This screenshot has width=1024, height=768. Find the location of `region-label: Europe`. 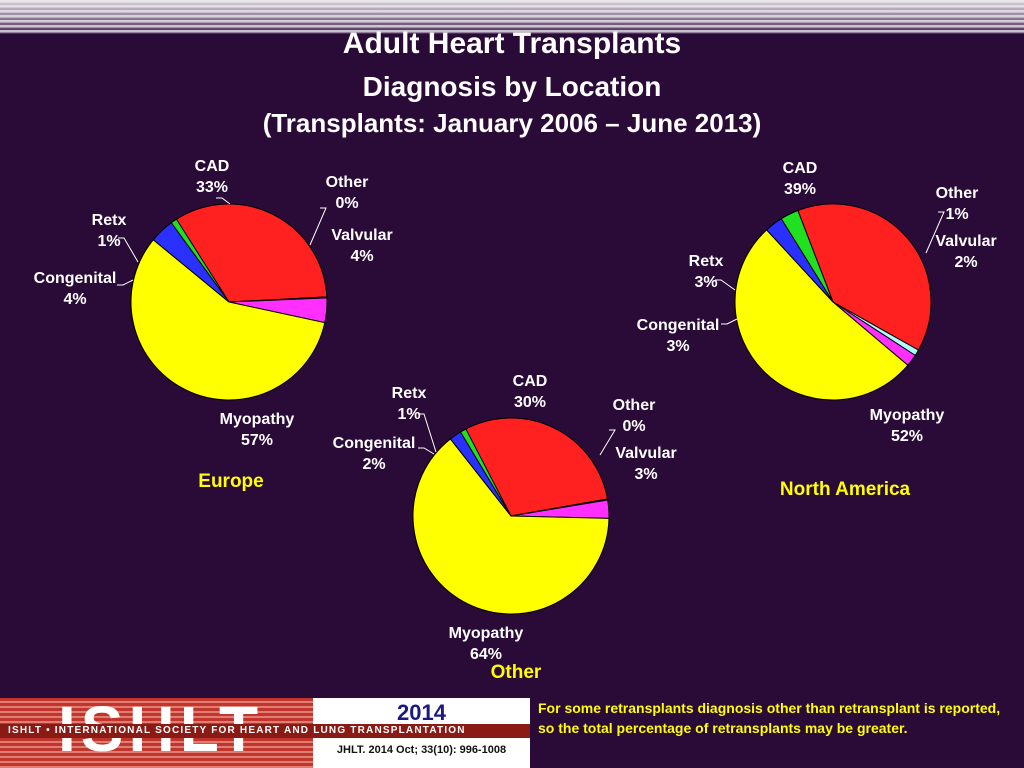

region-label: Europe is located at coordinates (230, 481).